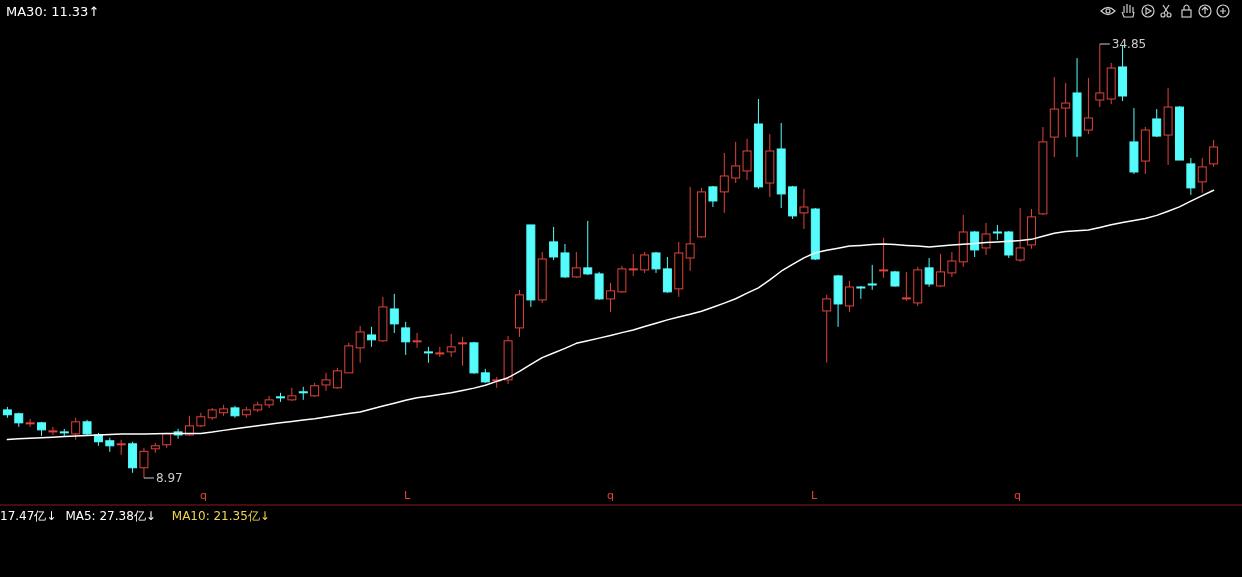  What do you see at coordinates (110, 516) in the screenshot?
I see `text: MA5: 27.38亿↓` at bounding box center [110, 516].